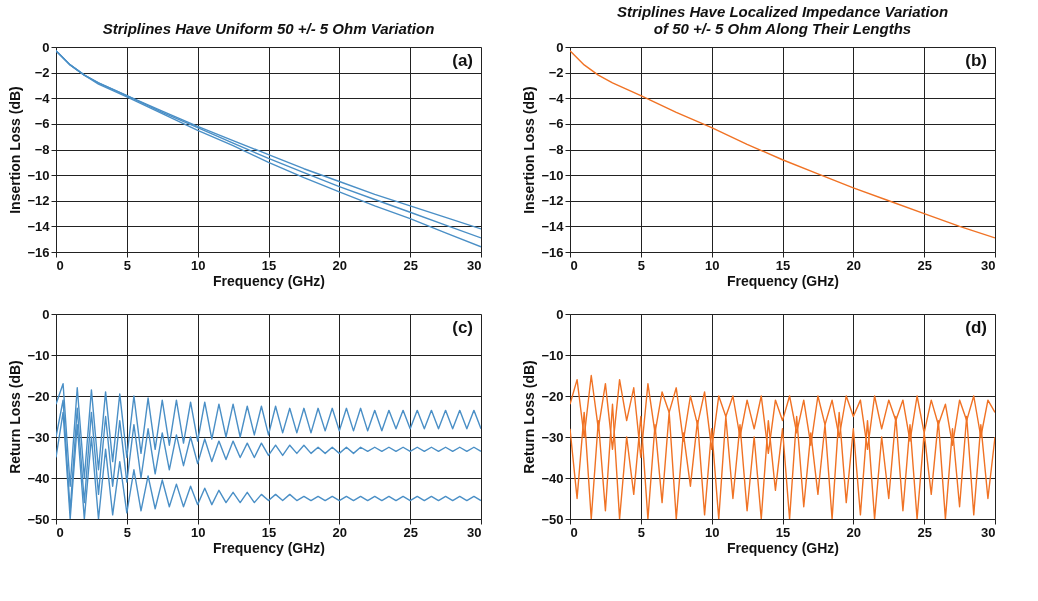  What do you see at coordinates (976, 60) in the screenshot?
I see `annotation: (b)` at bounding box center [976, 60].